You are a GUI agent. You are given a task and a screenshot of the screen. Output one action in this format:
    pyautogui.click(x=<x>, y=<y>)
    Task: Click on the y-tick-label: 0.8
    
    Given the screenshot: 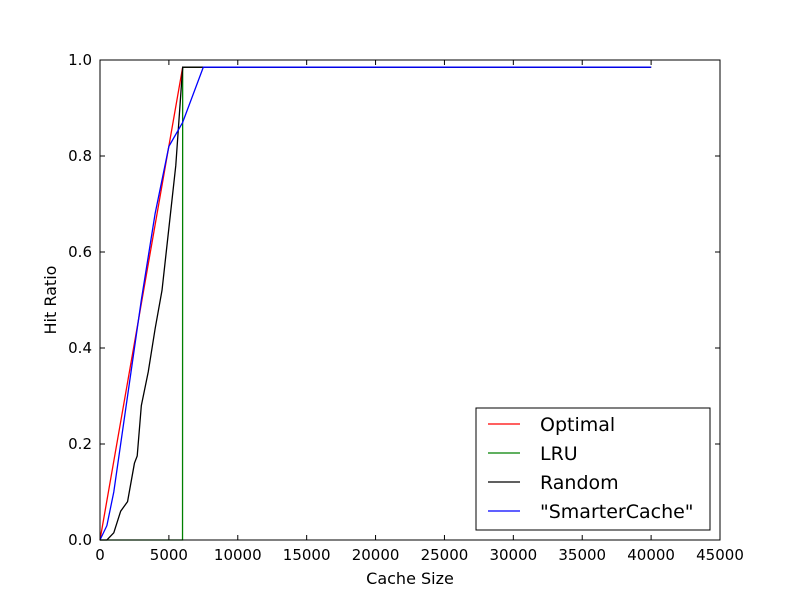 What is the action you would take?
    pyautogui.click(x=80, y=156)
    